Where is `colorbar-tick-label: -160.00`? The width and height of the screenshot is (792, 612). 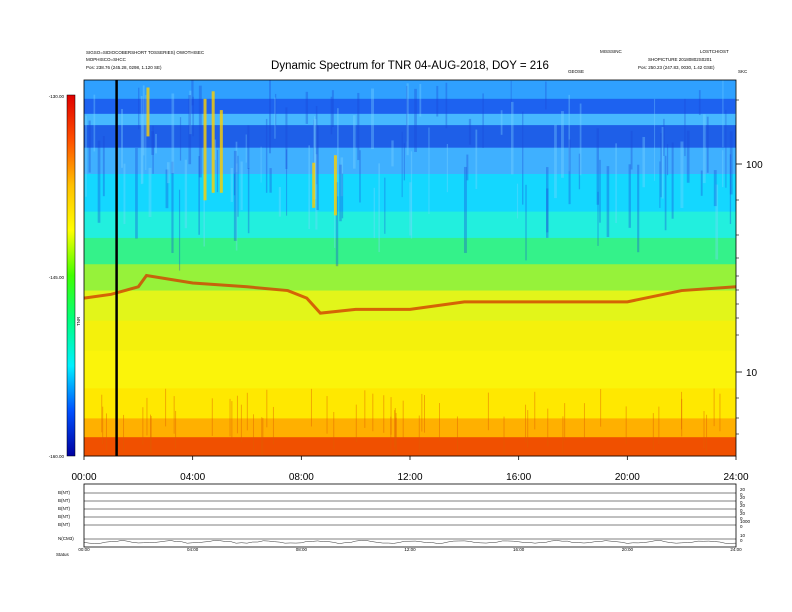
colorbar-tick-label: -160.00 is located at coordinates (57, 456).